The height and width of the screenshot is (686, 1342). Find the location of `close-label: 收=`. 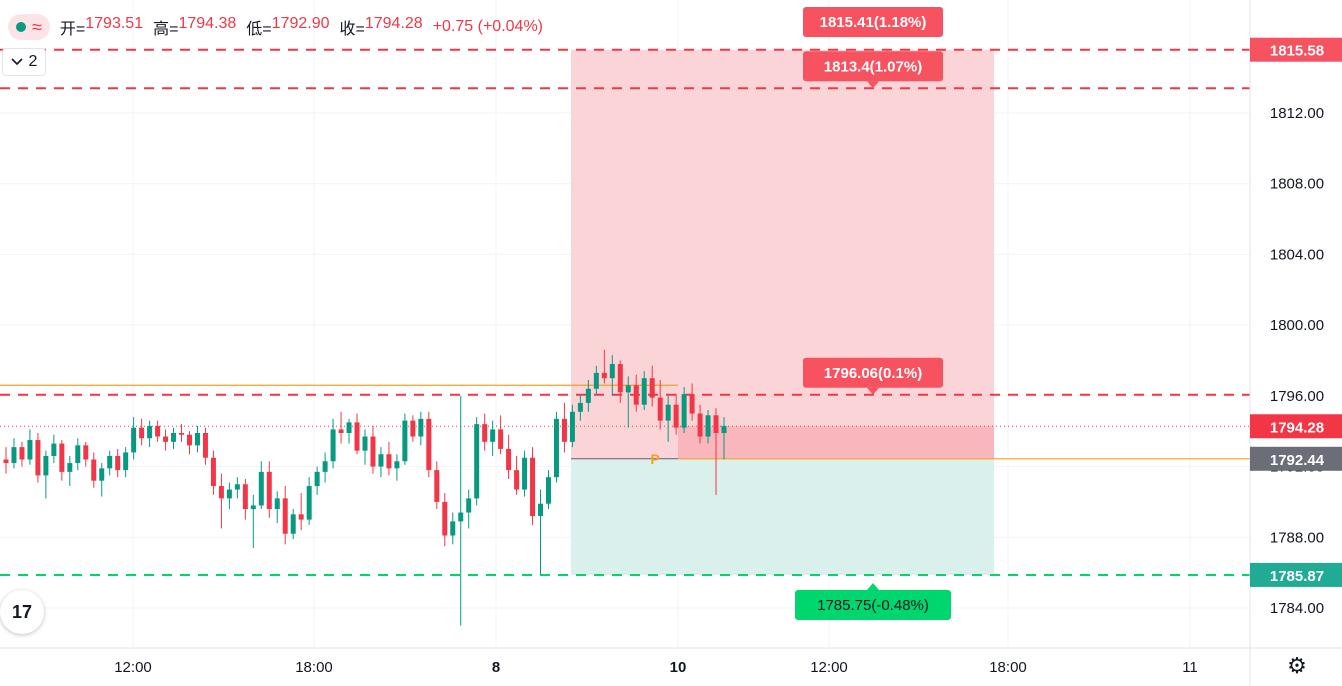

close-label: 收= is located at coordinates (352, 29).